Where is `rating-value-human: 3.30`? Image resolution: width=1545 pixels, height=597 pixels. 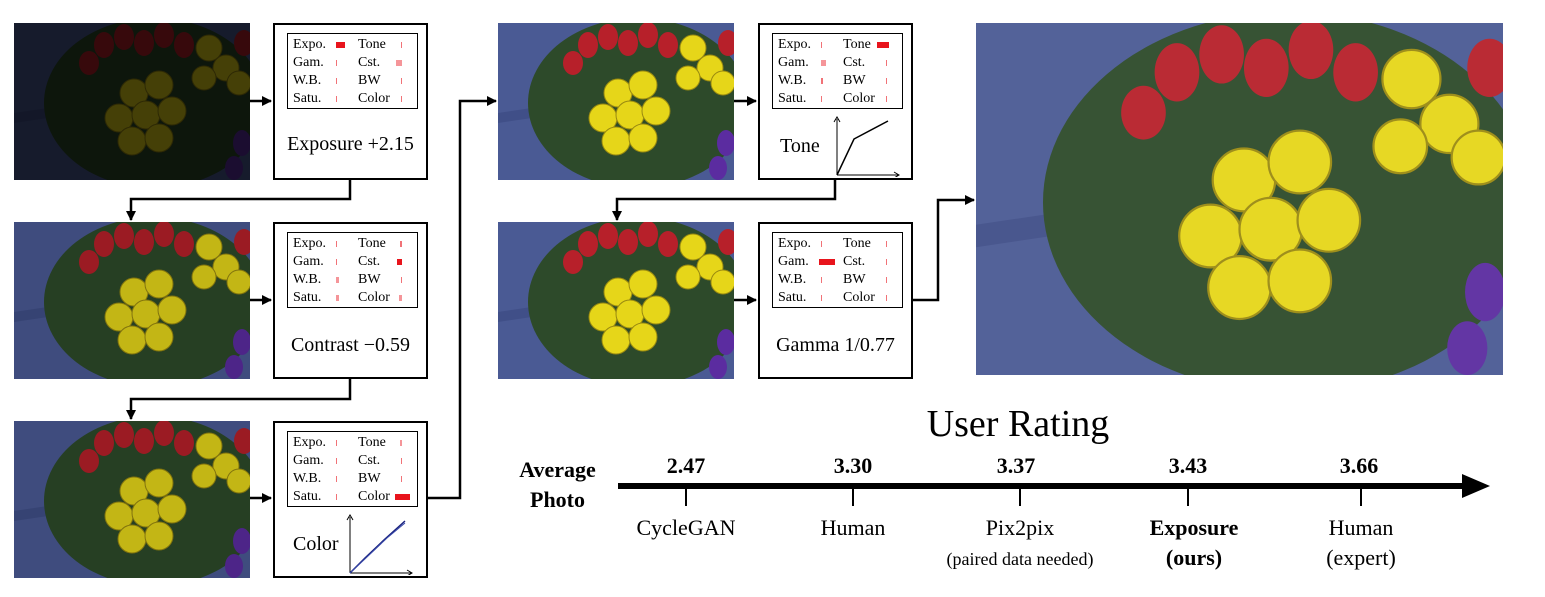
rating-value-human: 3.30 is located at coordinates (853, 465).